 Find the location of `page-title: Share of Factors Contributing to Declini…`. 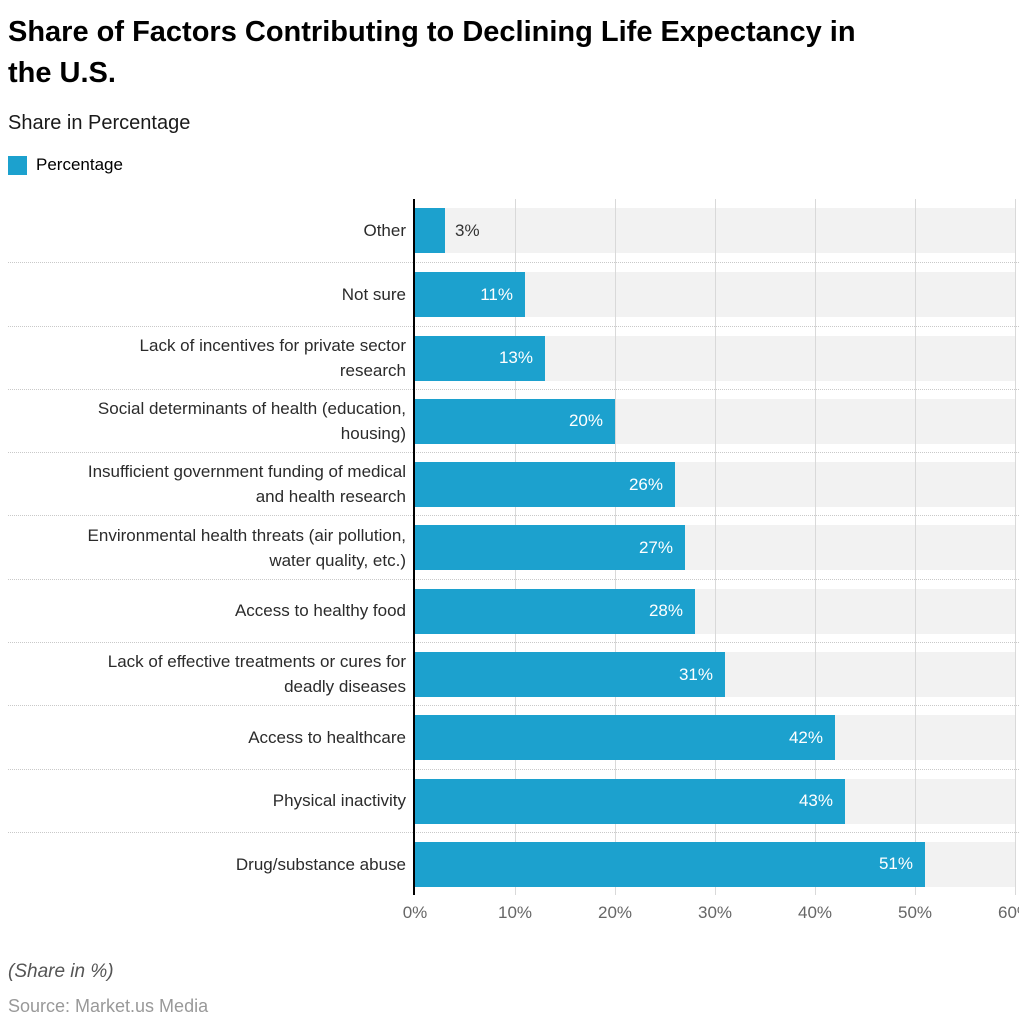

page-title: Share of Factors Contributing to Declini… is located at coordinates (513, 53).